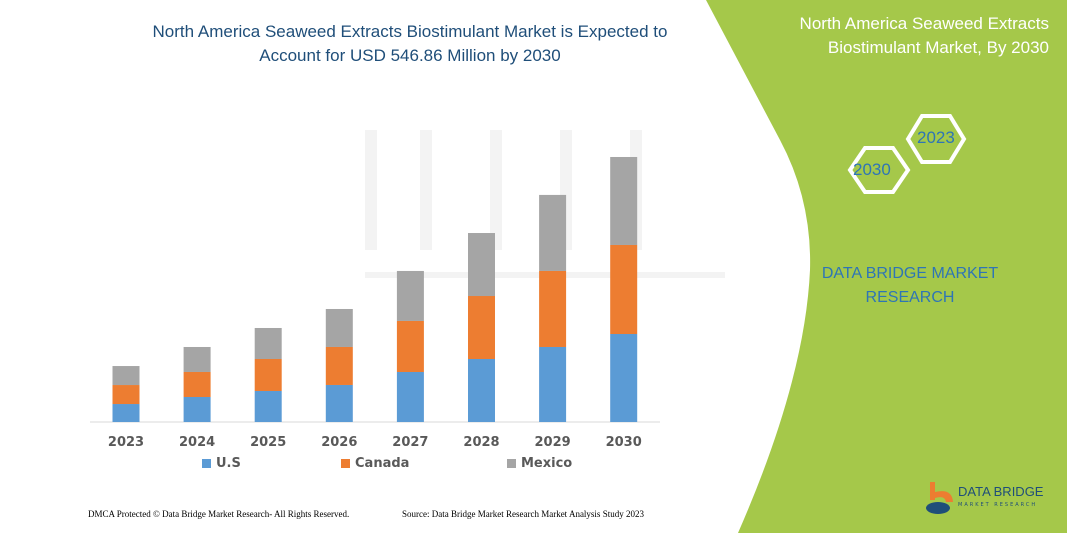 This screenshot has width=1067, height=533. What do you see at coordinates (410, 295) in the screenshot?
I see `bar-mexico-2027` at bounding box center [410, 295].